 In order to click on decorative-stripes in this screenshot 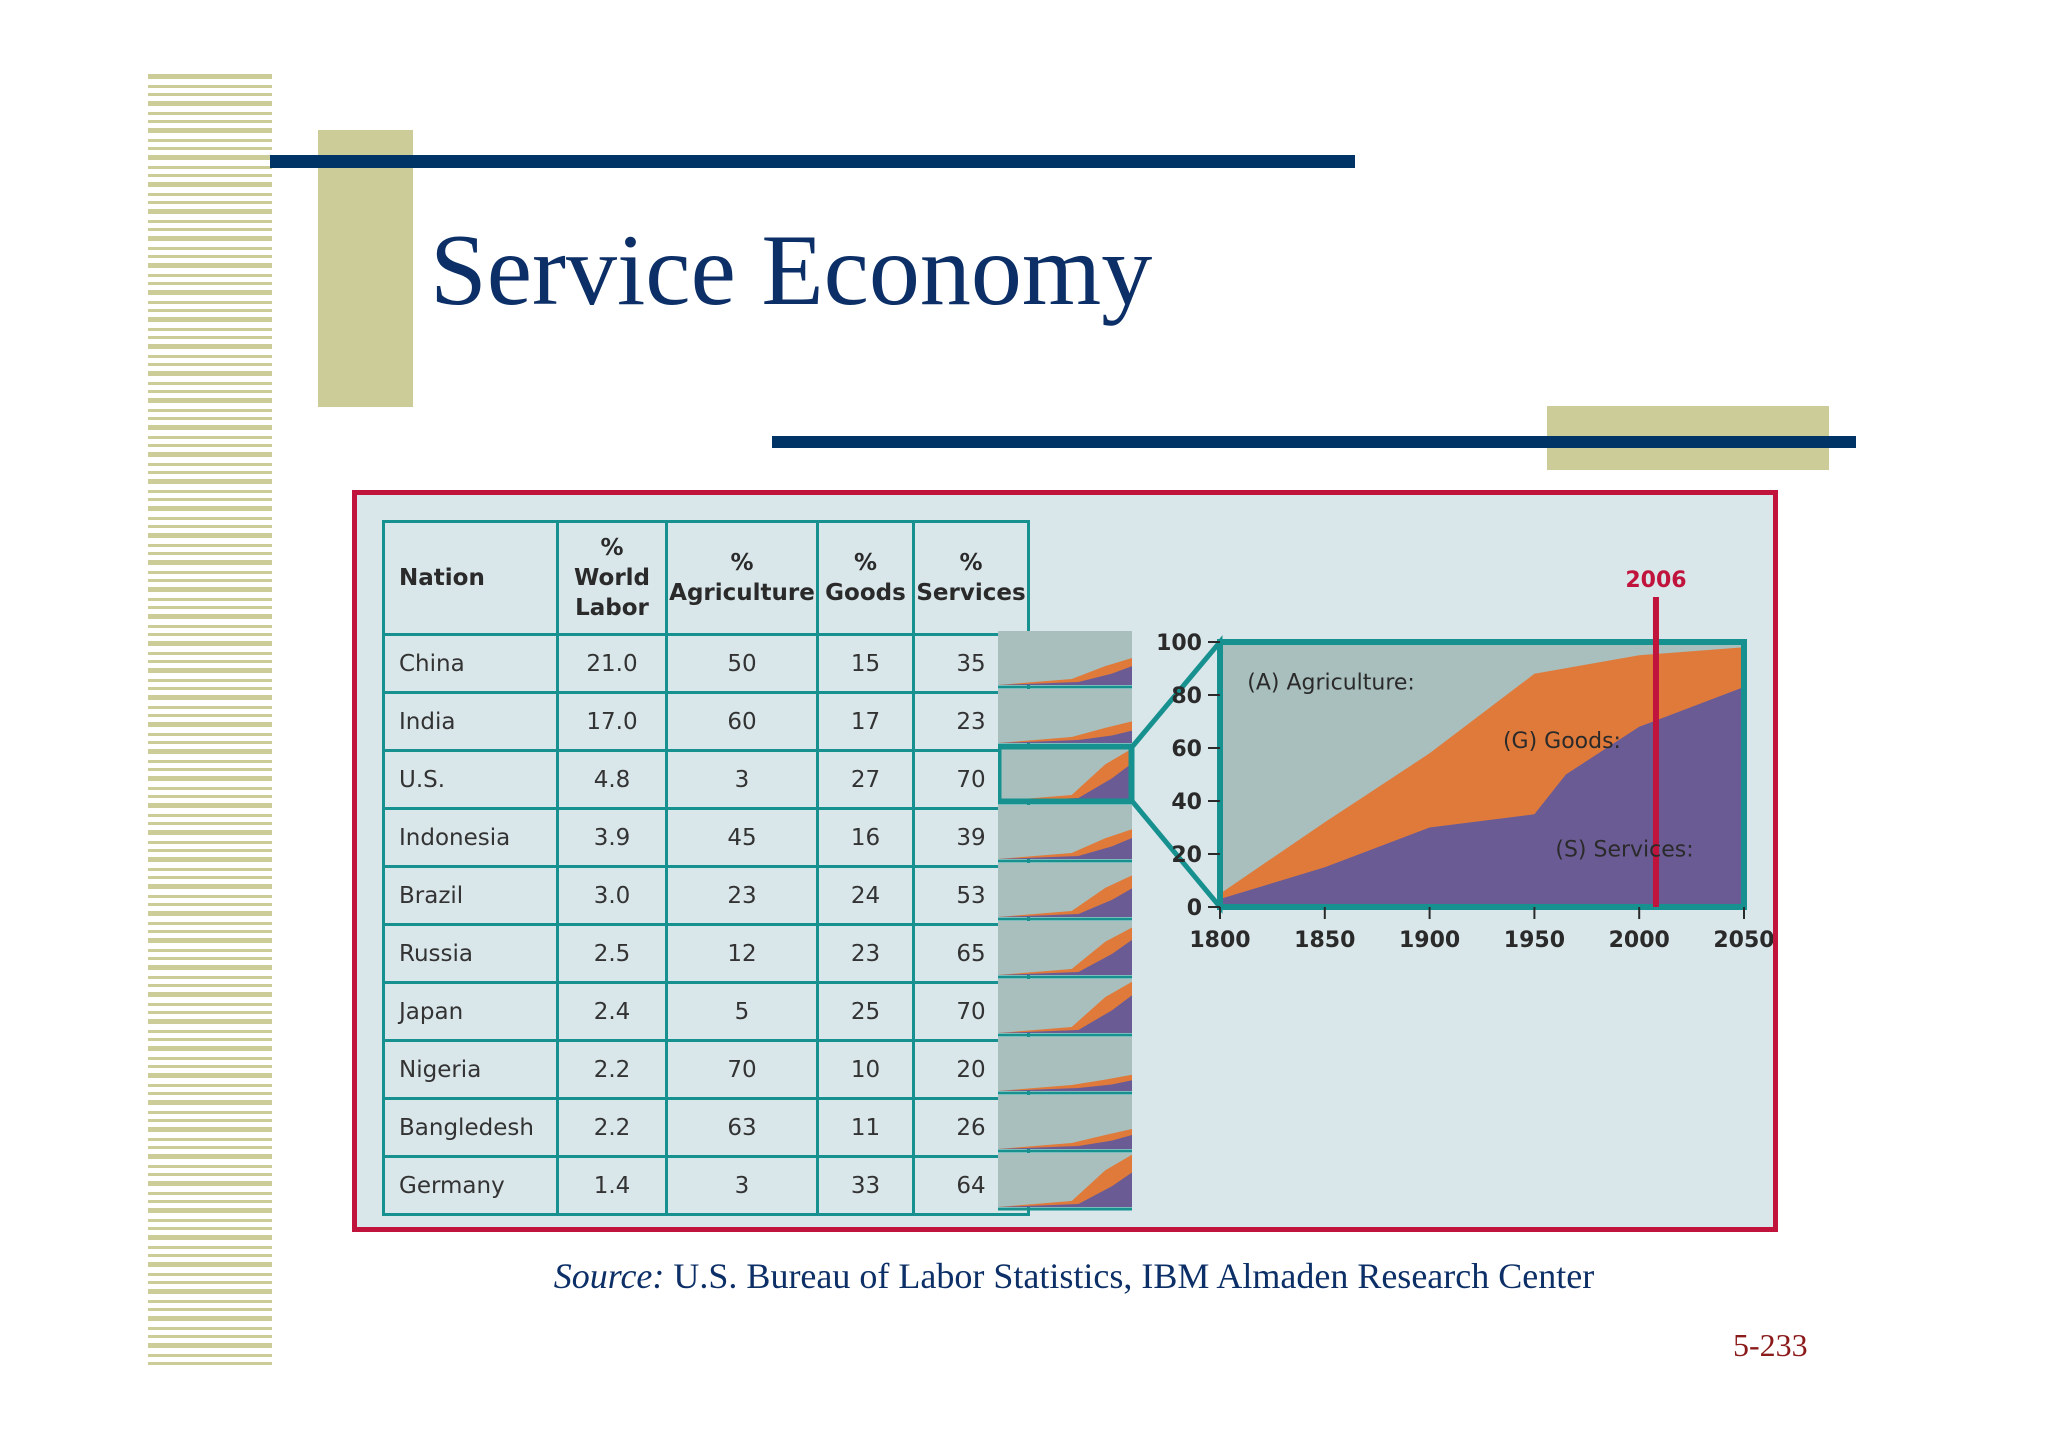, I will do `click(210, 719)`.